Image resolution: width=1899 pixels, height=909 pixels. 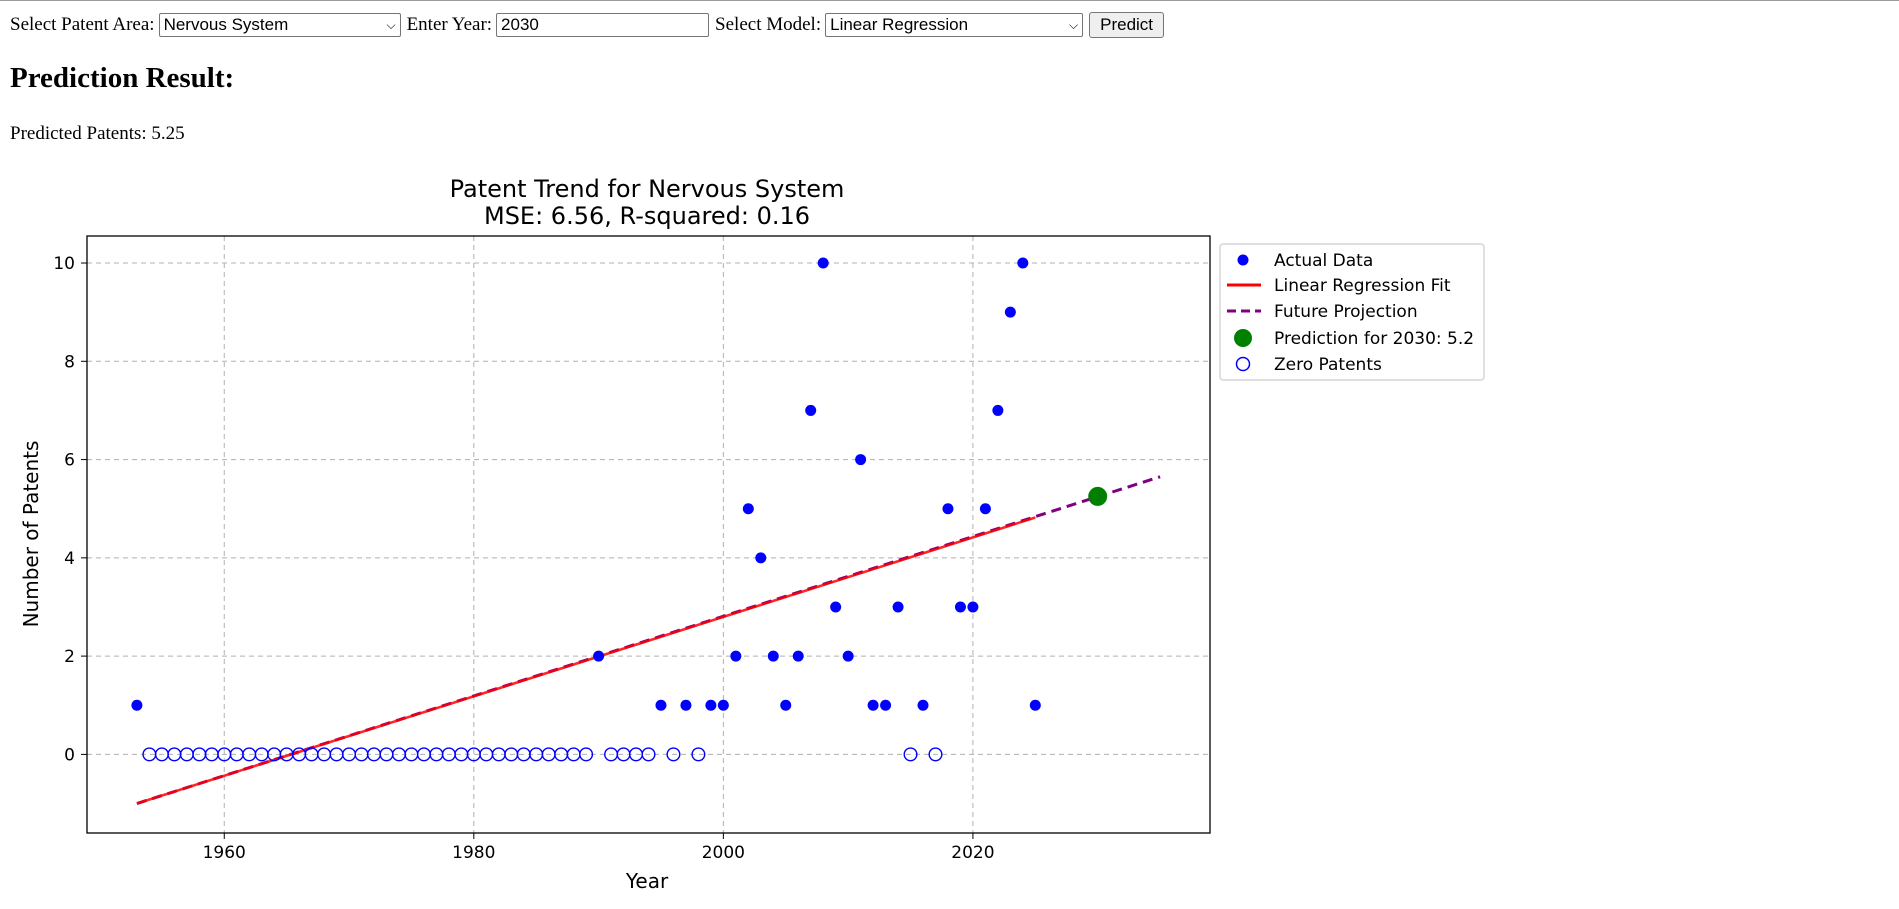 What do you see at coordinates (1323, 261) in the screenshot?
I see `legend-actual-label: Actual Data` at bounding box center [1323, 261].